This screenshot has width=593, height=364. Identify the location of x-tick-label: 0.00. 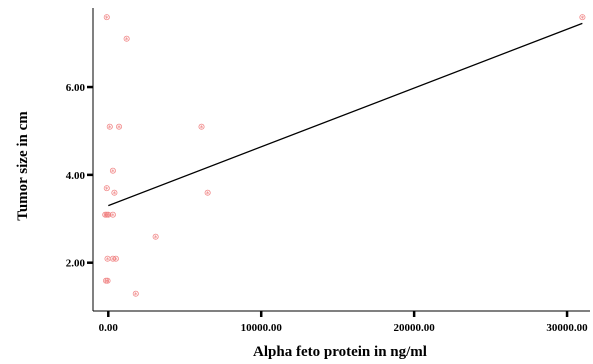
(109, 328).